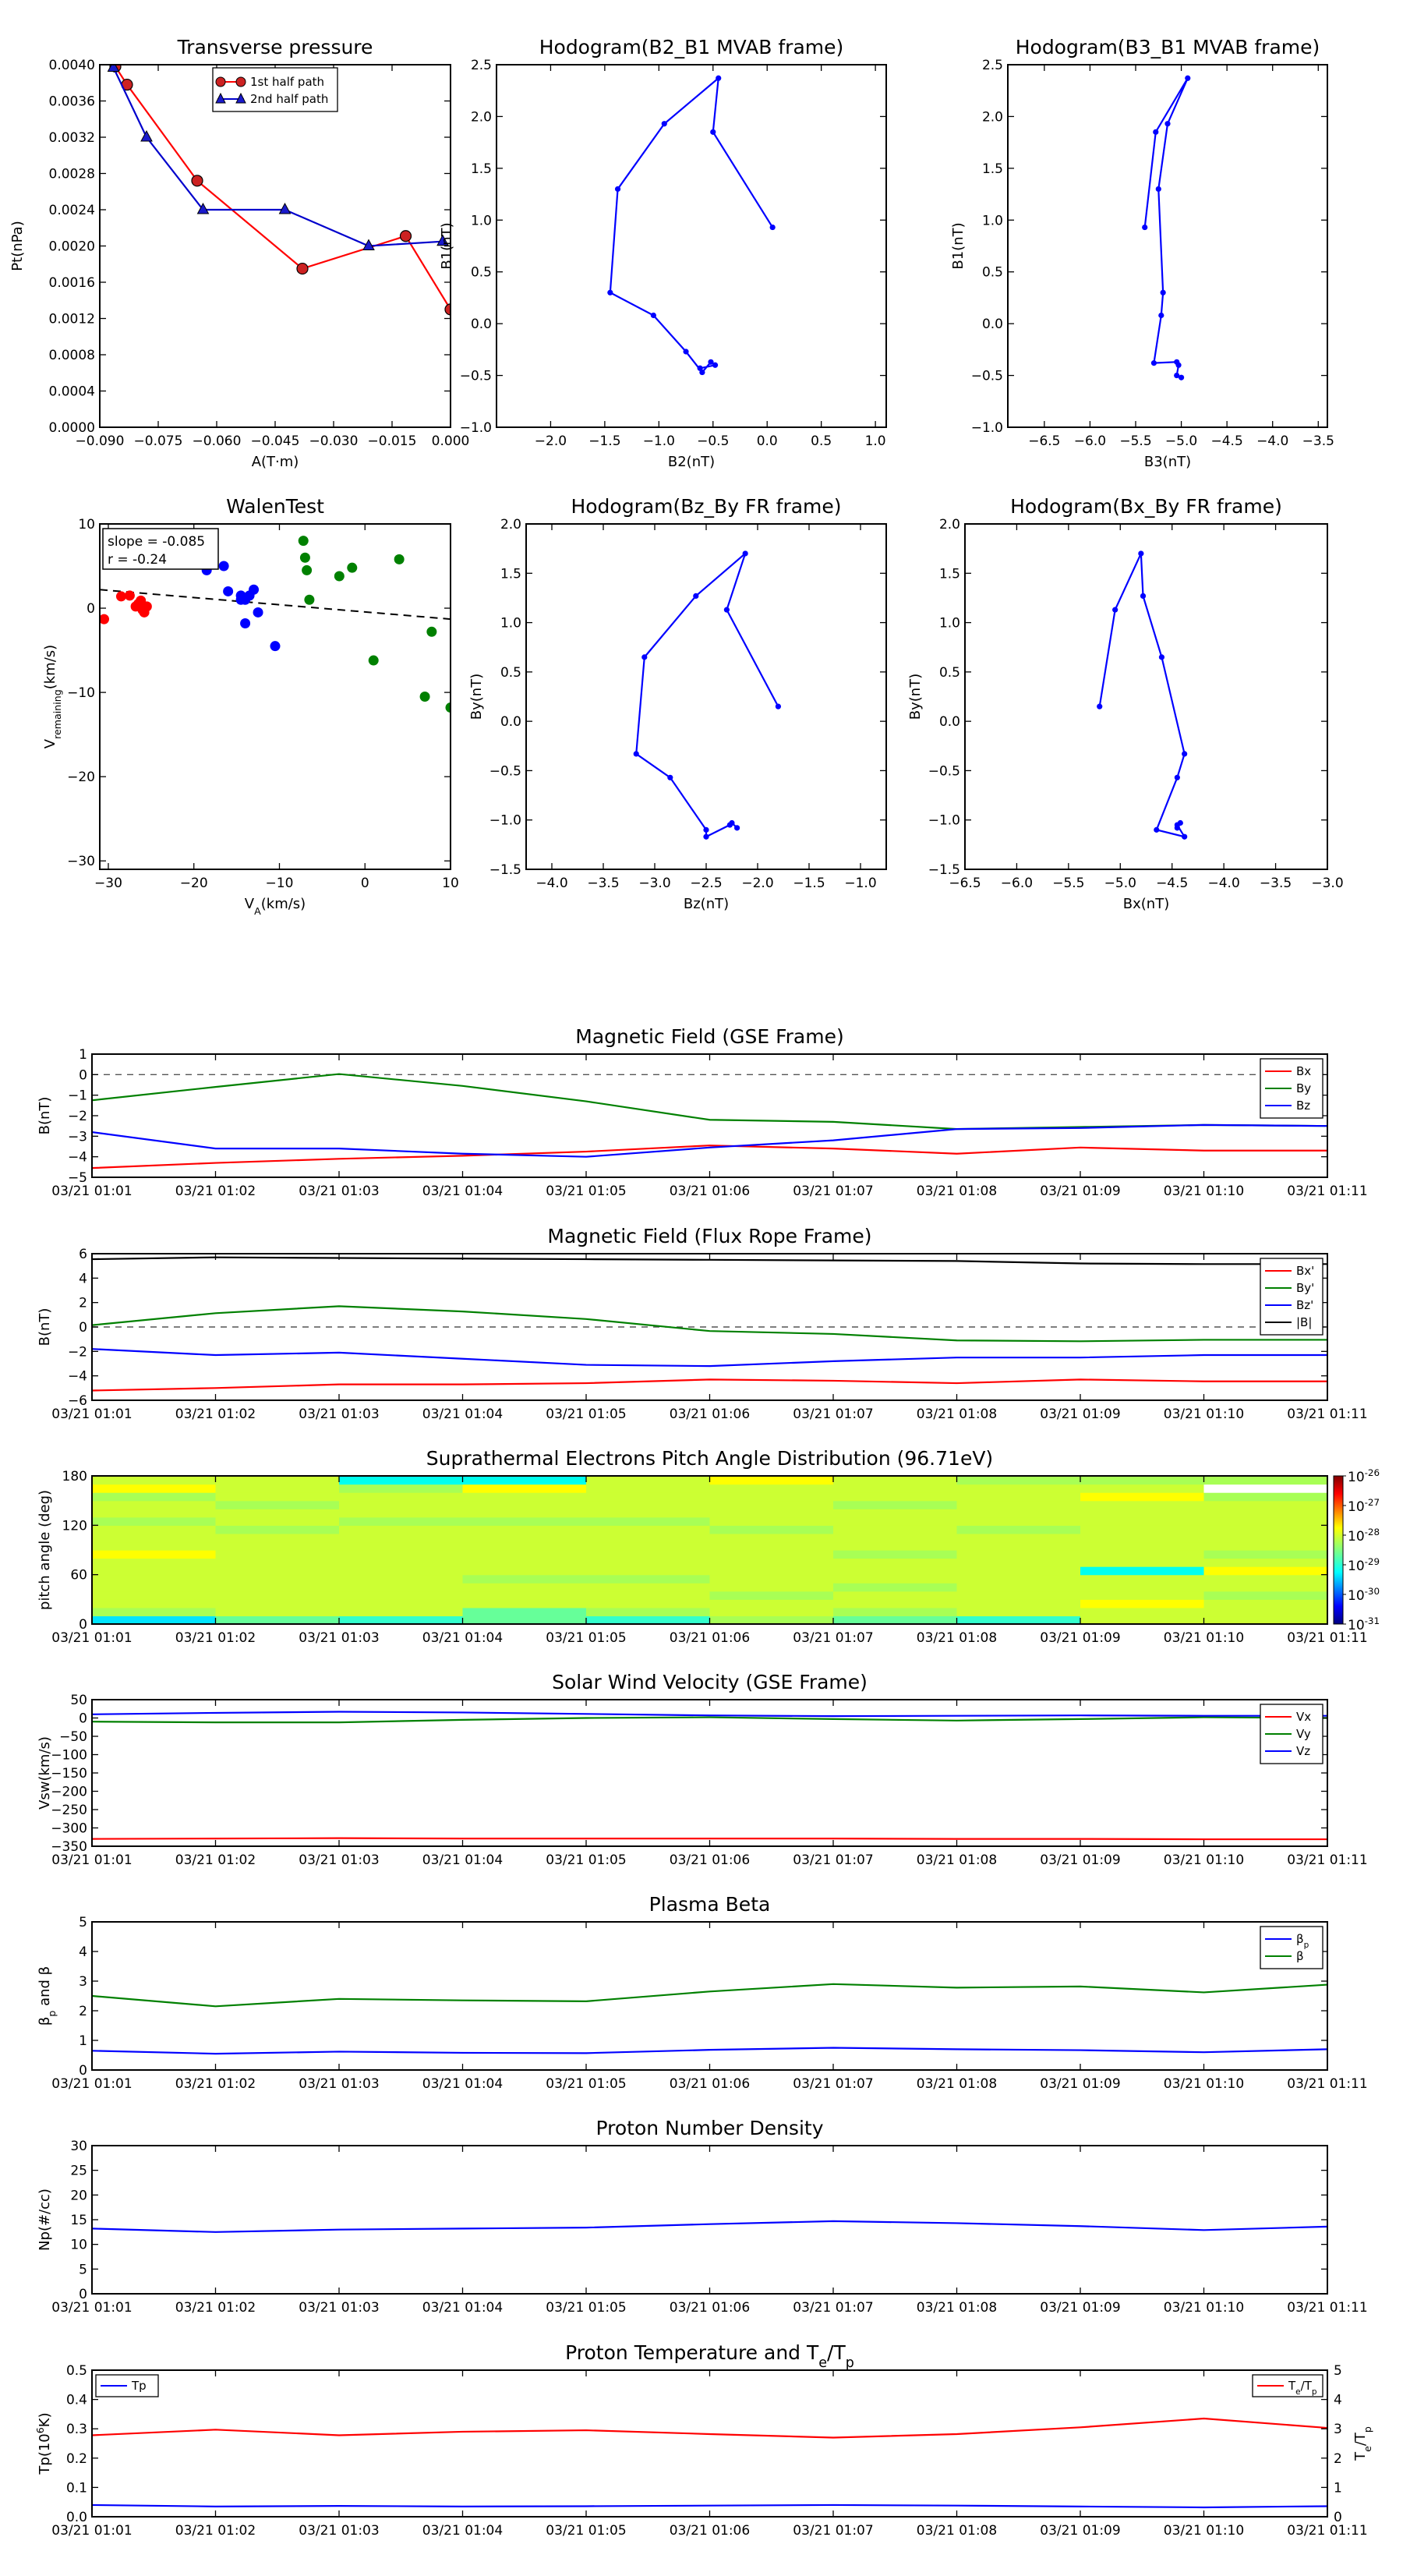  What do you see at coordinates (72, 65) in the screenshot?
I see `y-tick-label: 0.0040` at bounding box center [72, 65].